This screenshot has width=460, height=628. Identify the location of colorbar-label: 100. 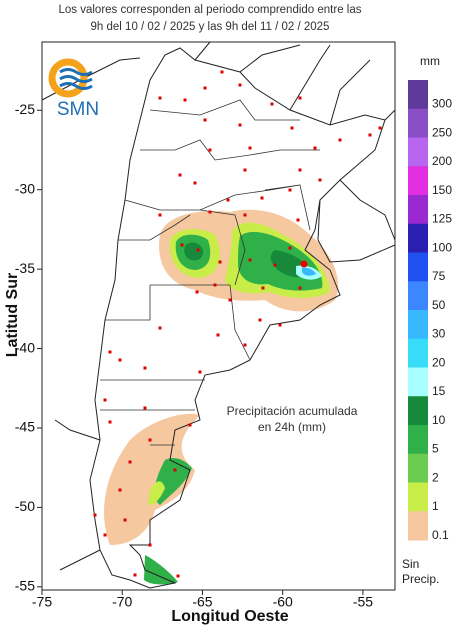
(442, 247).